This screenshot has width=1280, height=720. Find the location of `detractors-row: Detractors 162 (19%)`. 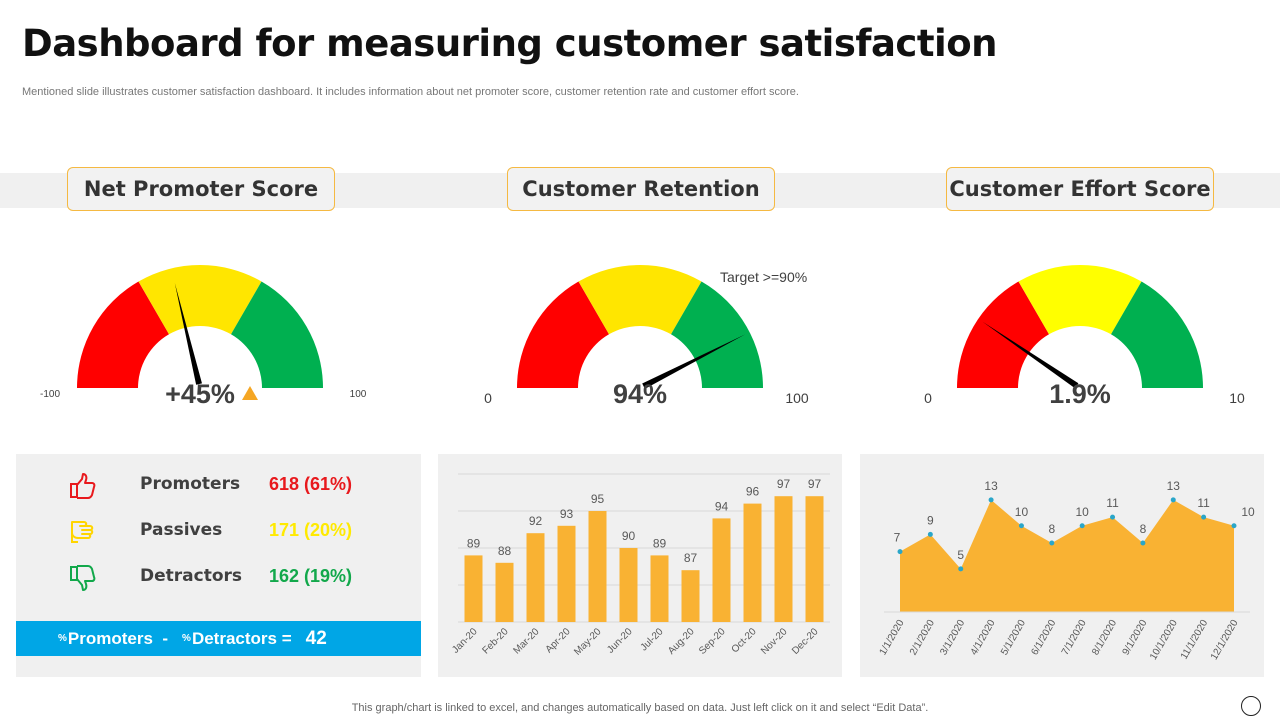

detractors-row: Detractors 162 (19%) is located at coordinates (218, 577).